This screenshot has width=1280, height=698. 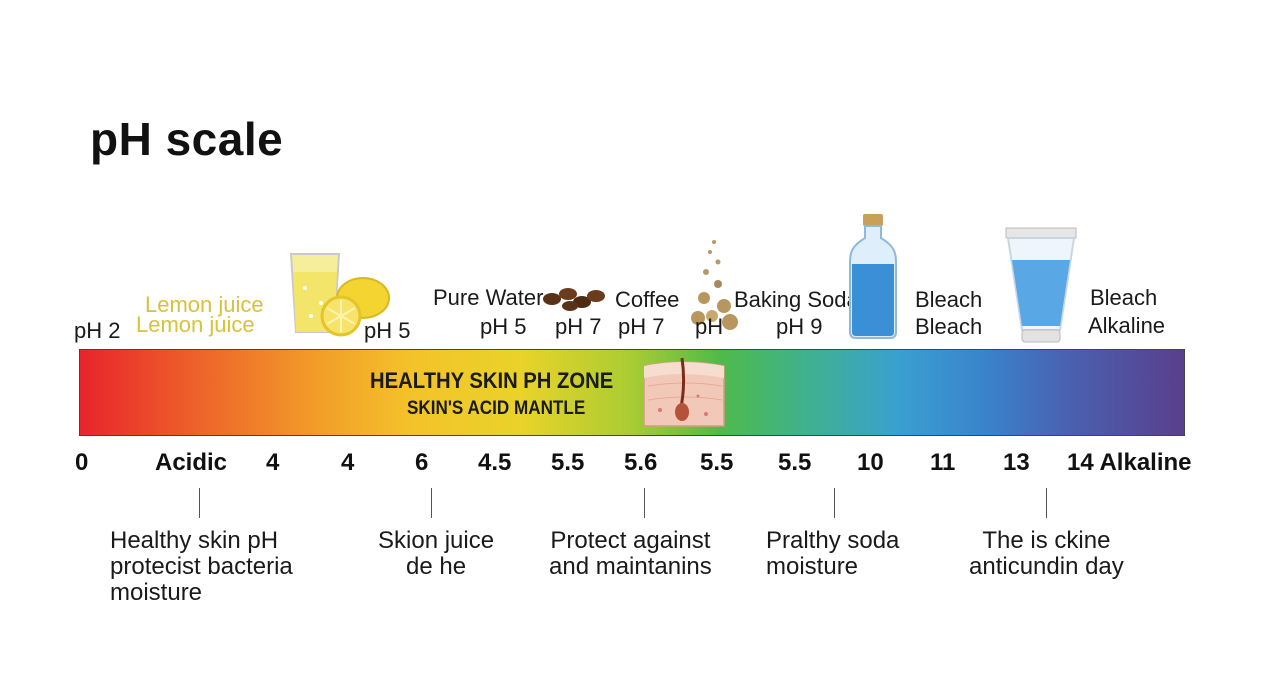 I want to click on label-ph7-coffee: pH 7, so click(x=578, y=326).